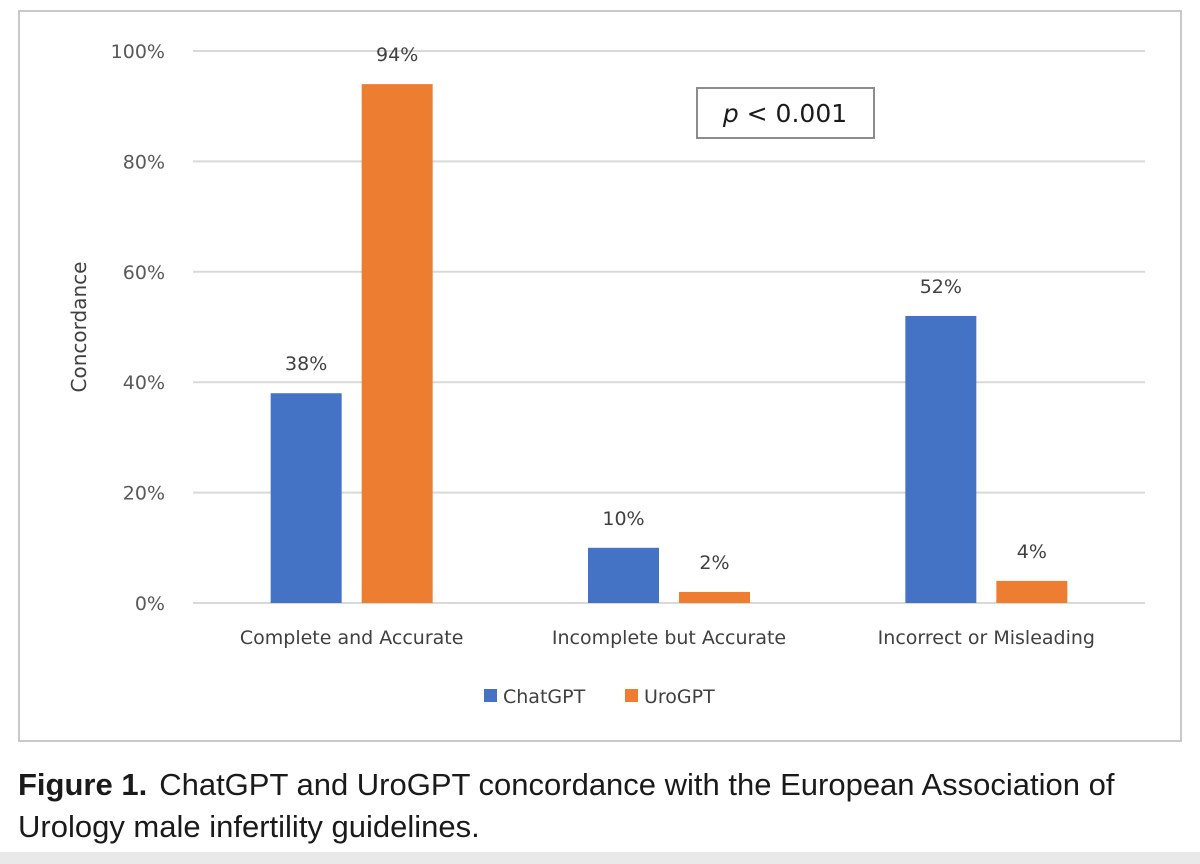 The width and height of the screenshot is (1200, 864). What do you see at coordinates (83, 784) in the screenshot?
I see `caption-label: Figure 1.` at bounding box center [83, 784].